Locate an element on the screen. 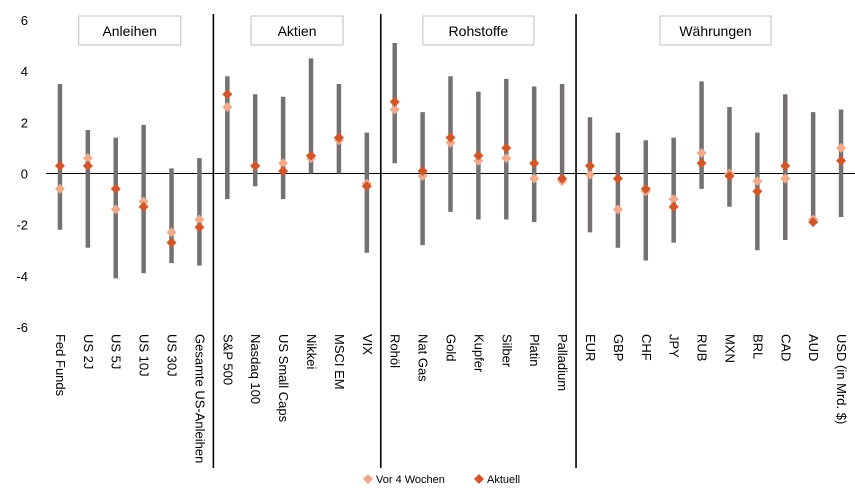 The width and height of the screenshot is (855, 496). x-tick-label: Gold is located at coordinates (451, 347).